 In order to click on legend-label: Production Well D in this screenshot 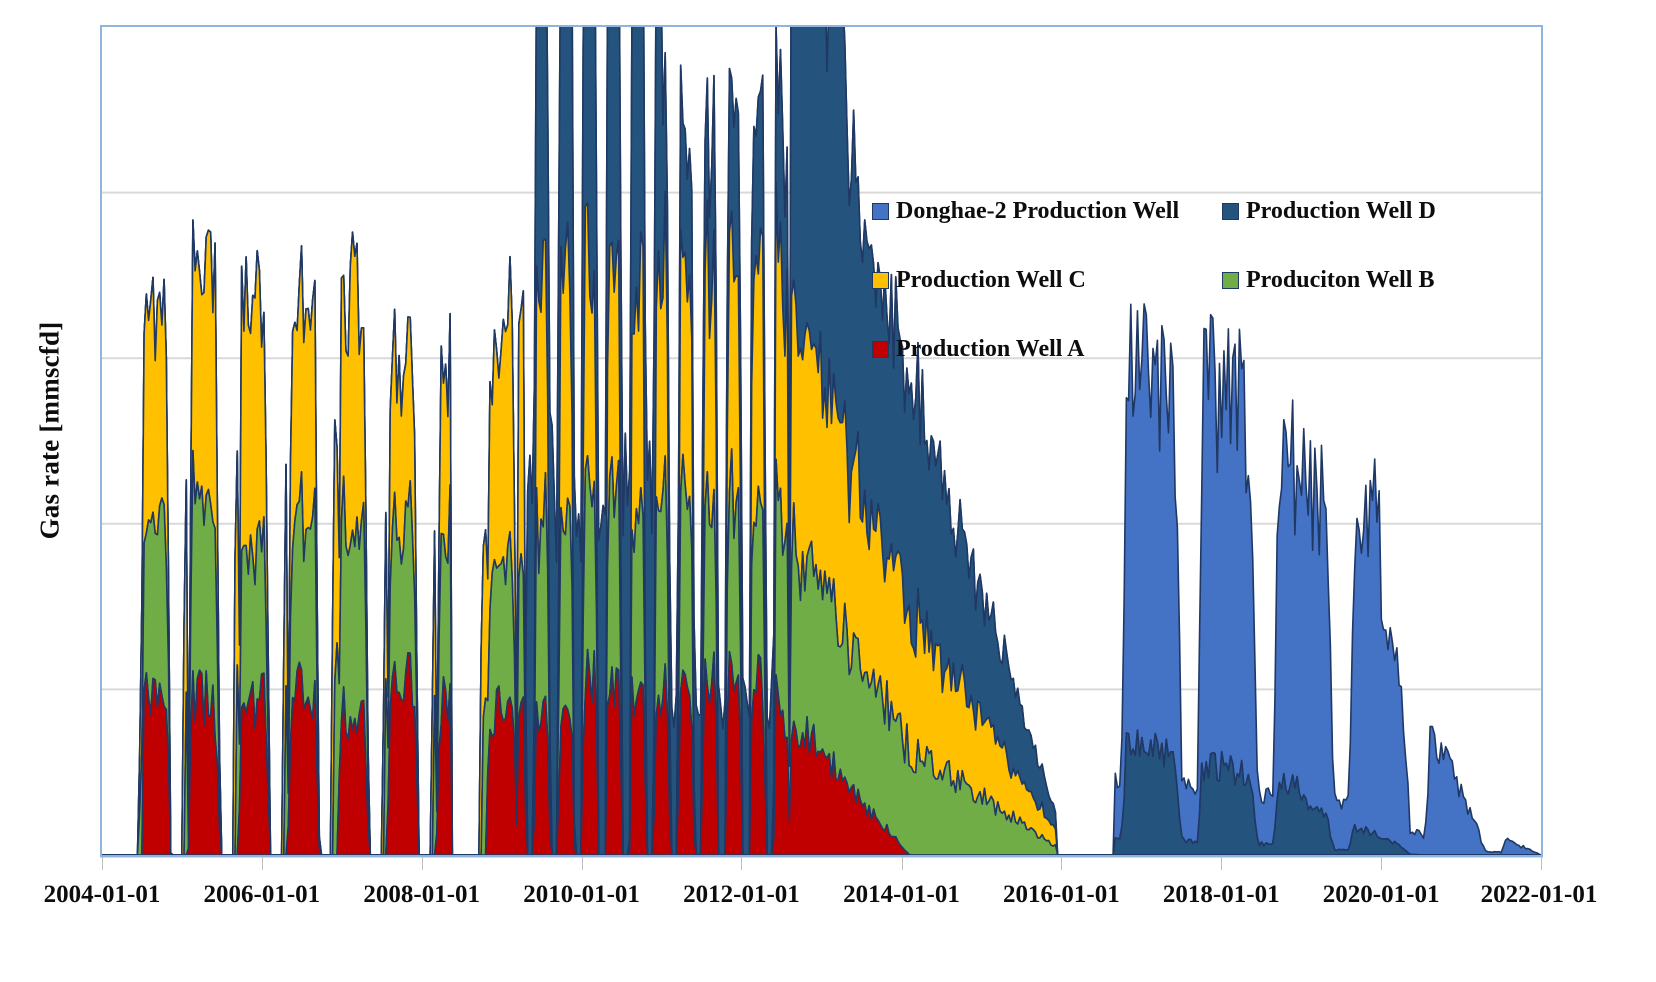, I will do `click(1341, 211)`.